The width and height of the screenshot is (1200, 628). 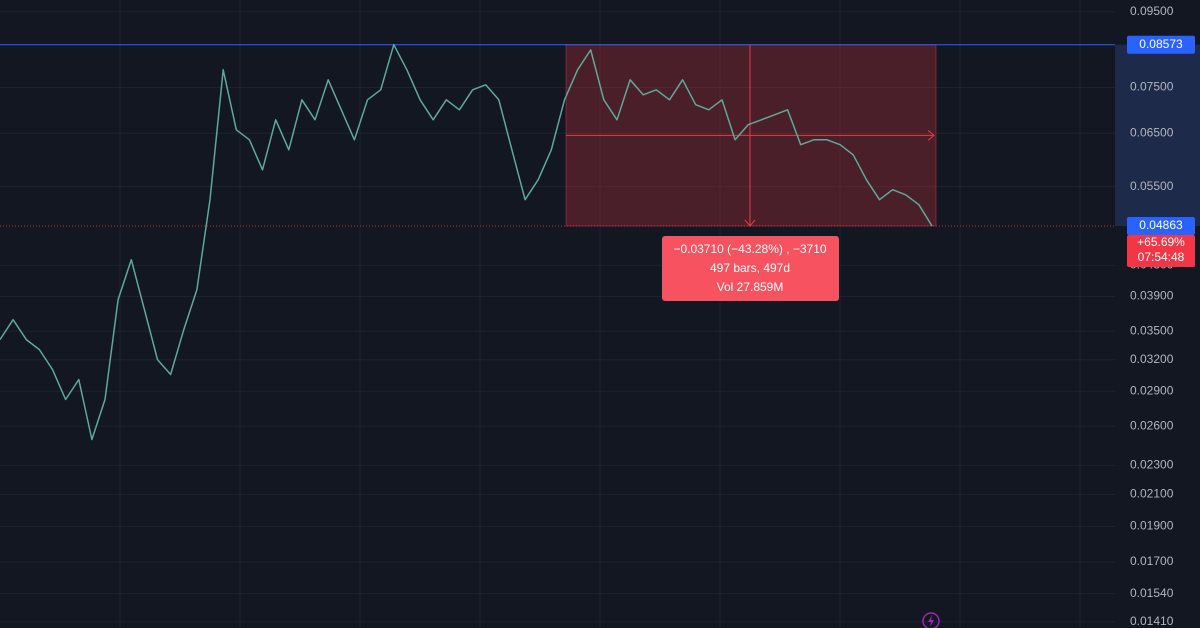 I want to click on icon-bolt, so click(x=931, y=621).